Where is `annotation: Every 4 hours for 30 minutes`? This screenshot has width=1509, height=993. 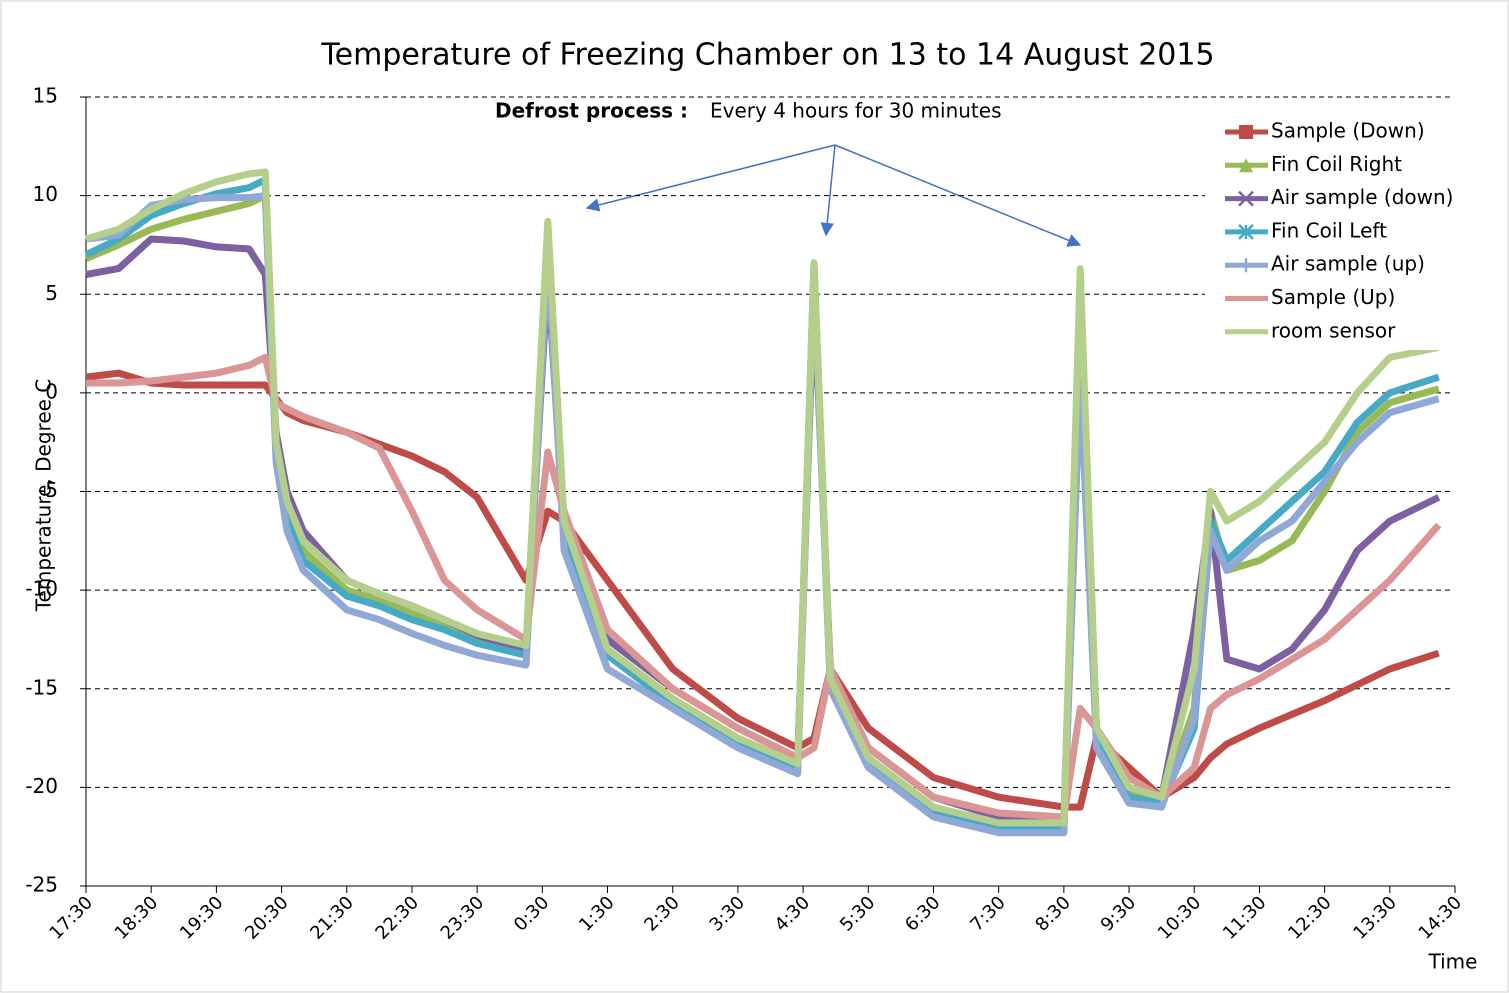
annotation: Every 4 hours for 30 minutes is located at coordinates (855, 111).